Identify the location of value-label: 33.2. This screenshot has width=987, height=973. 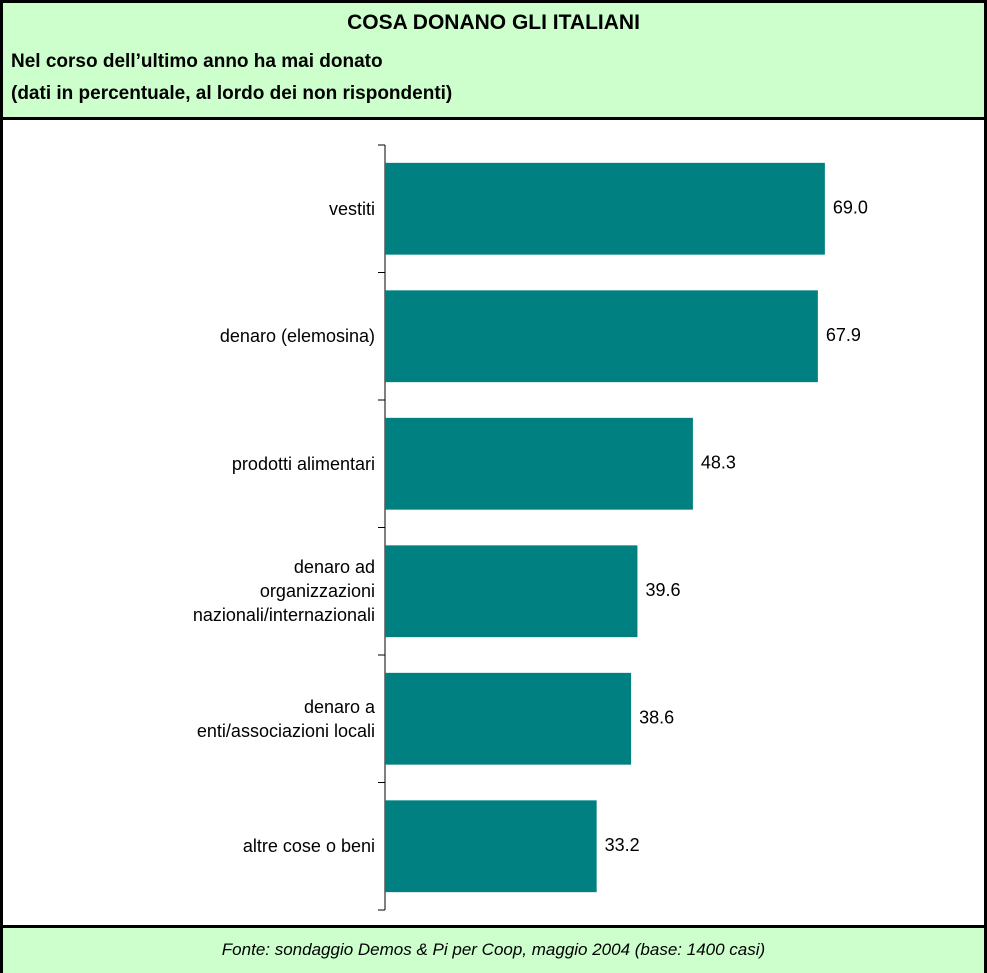
(622, 845).